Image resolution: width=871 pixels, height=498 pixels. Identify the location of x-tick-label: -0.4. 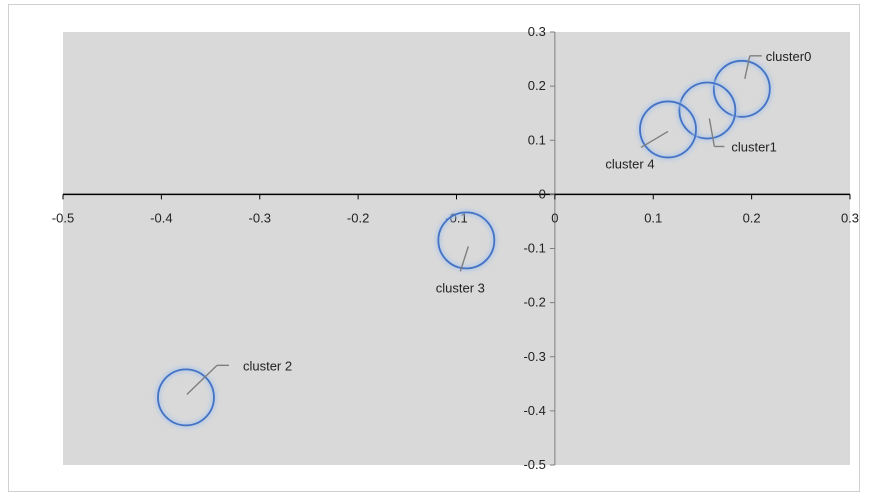
(161, 217).